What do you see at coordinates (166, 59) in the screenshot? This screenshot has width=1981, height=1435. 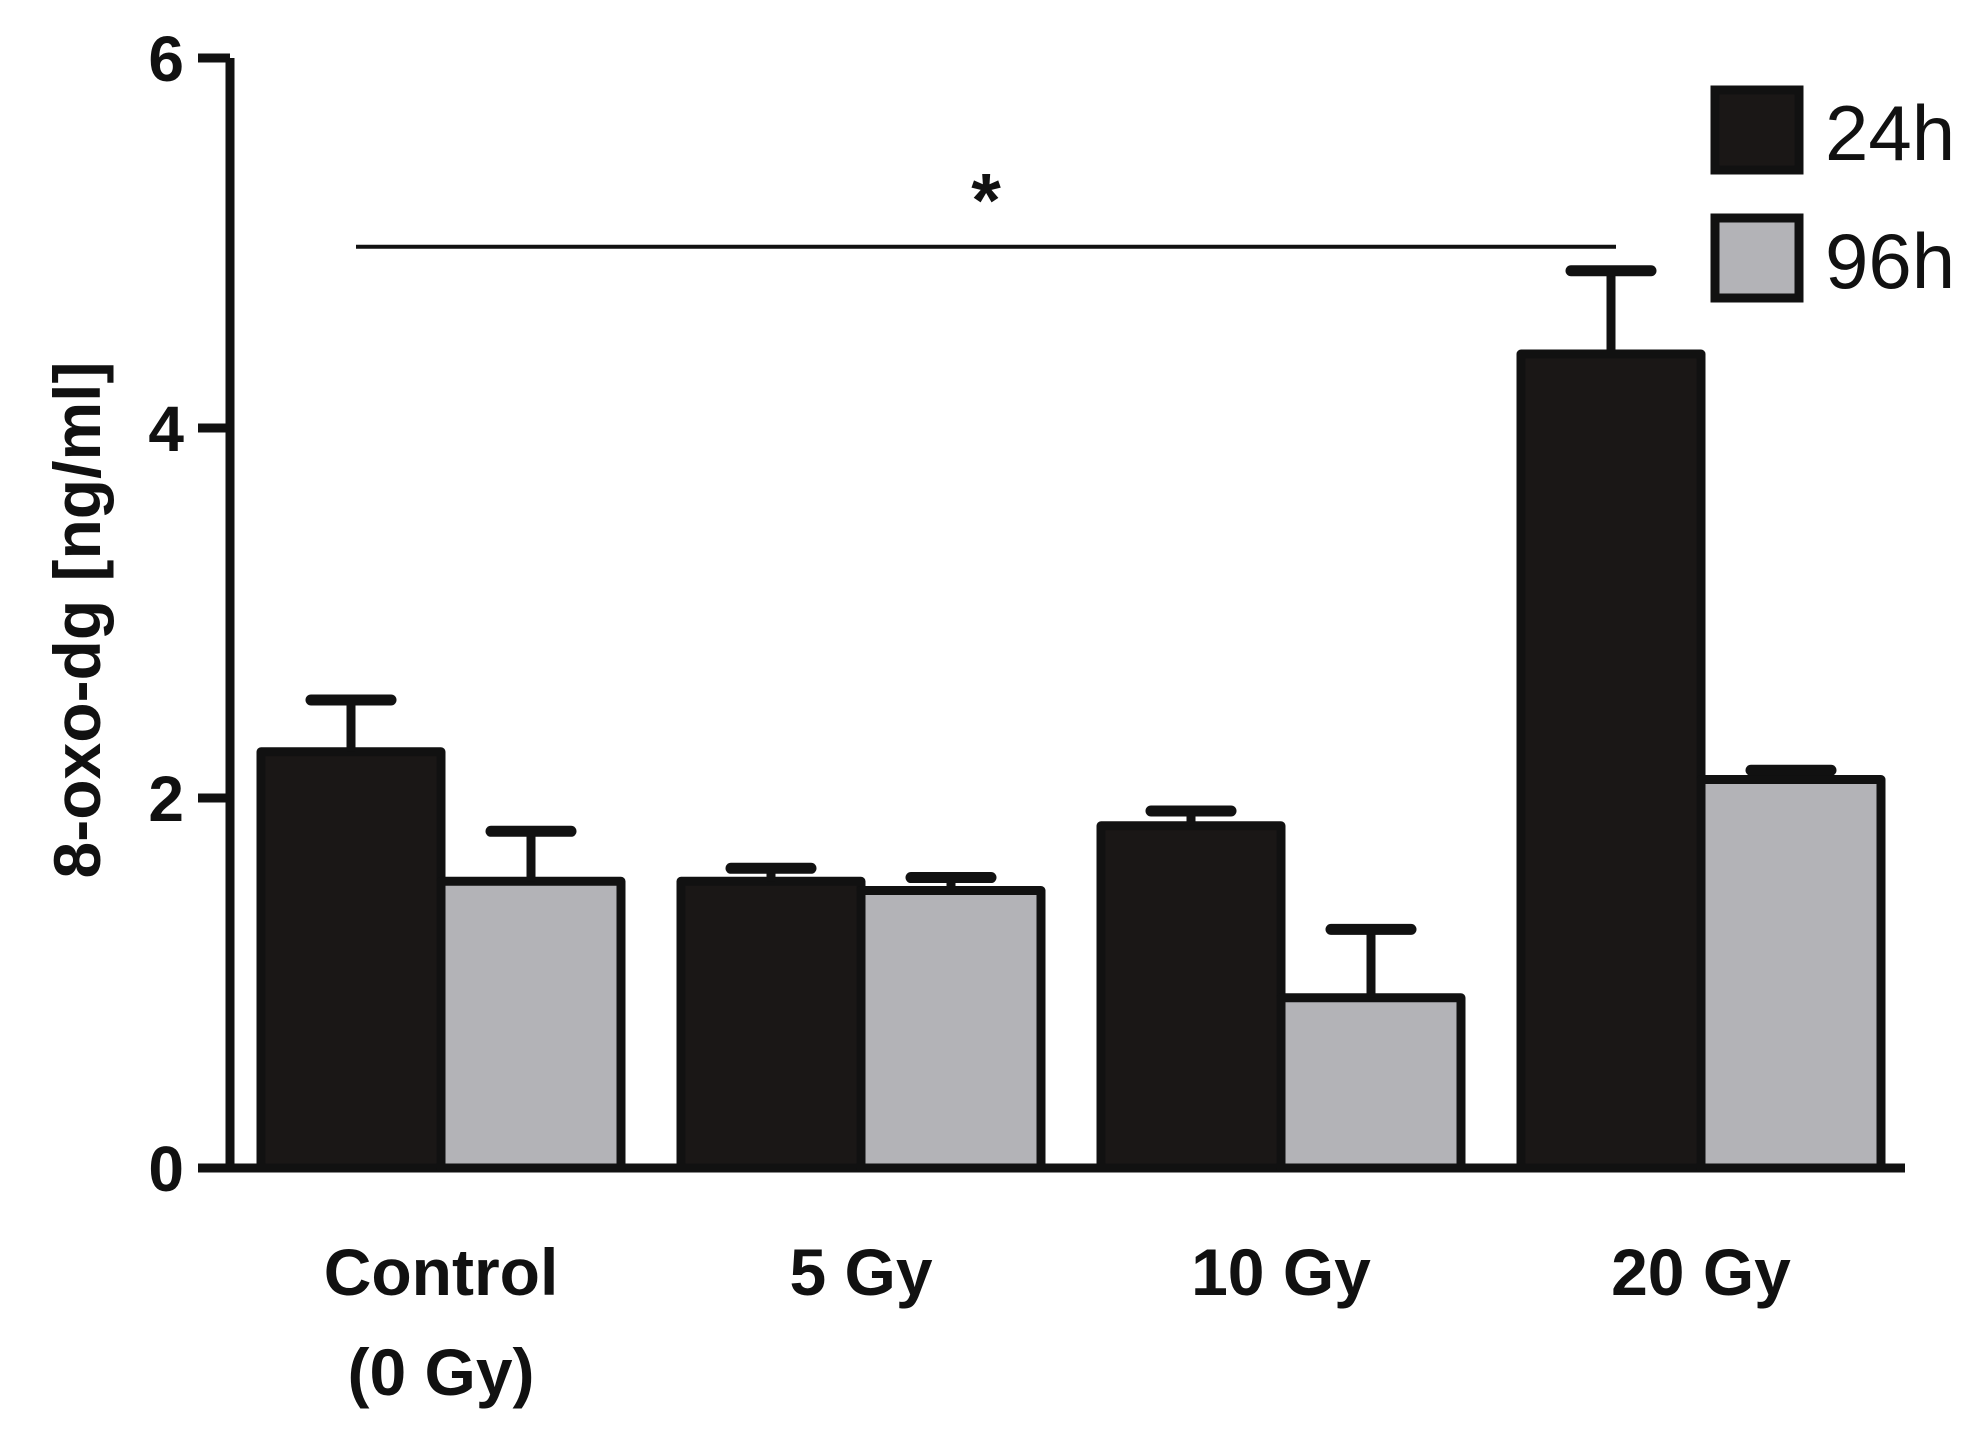 I see `y-tick-label: 6` at bounding box center [166, 59].